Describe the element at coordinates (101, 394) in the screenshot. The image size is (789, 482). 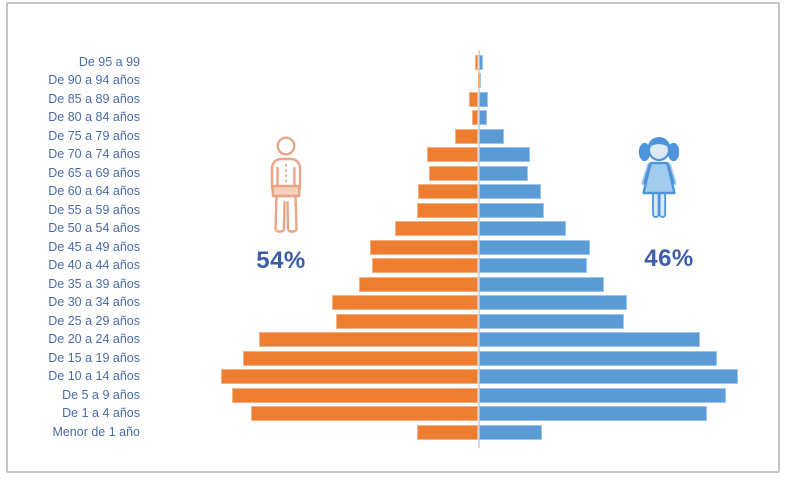
I see `age-group-label: De 5 a 9 años` at that location.